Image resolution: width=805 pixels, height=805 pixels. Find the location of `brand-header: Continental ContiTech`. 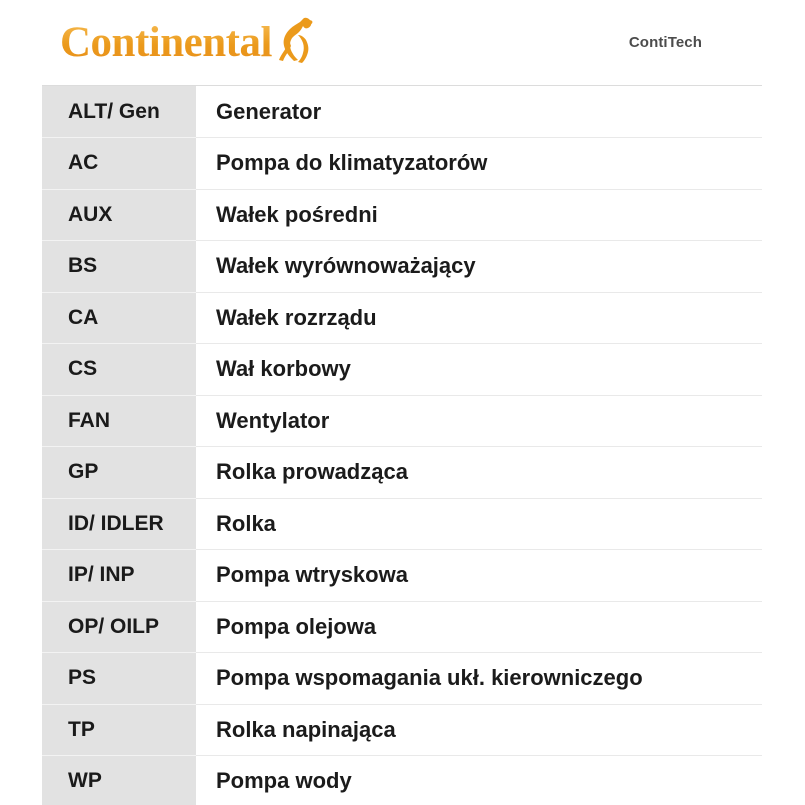

brand-header: Continental ContiTech is located at coordinates (402, 43).